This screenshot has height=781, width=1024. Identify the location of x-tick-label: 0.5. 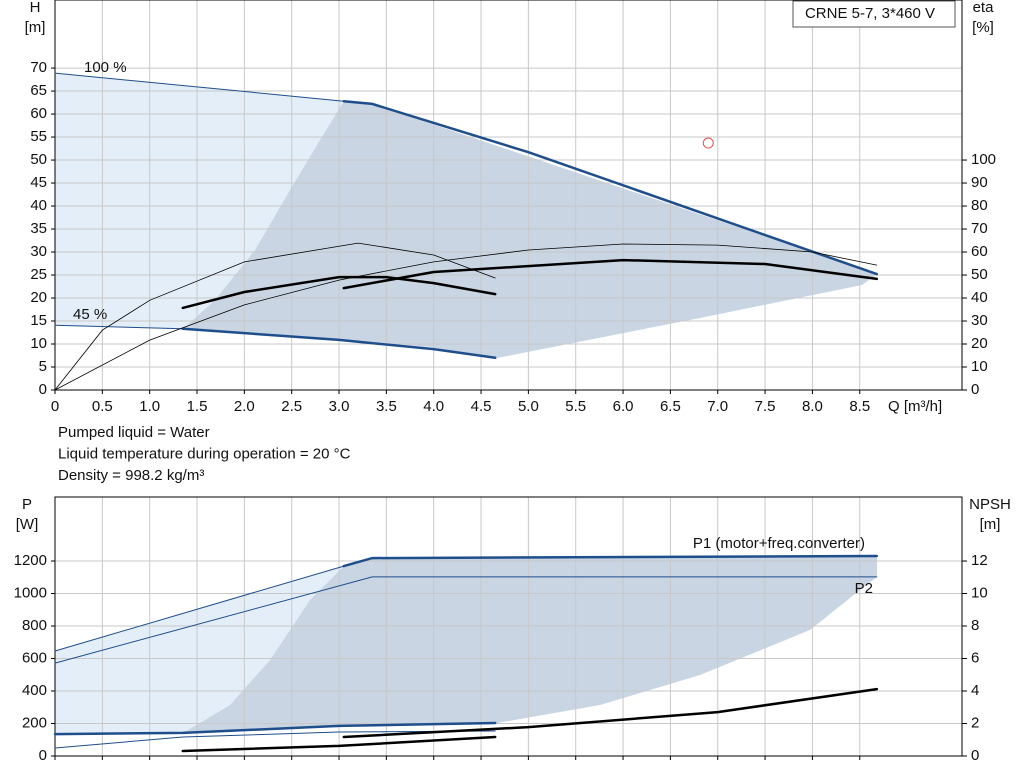
(102, 406).